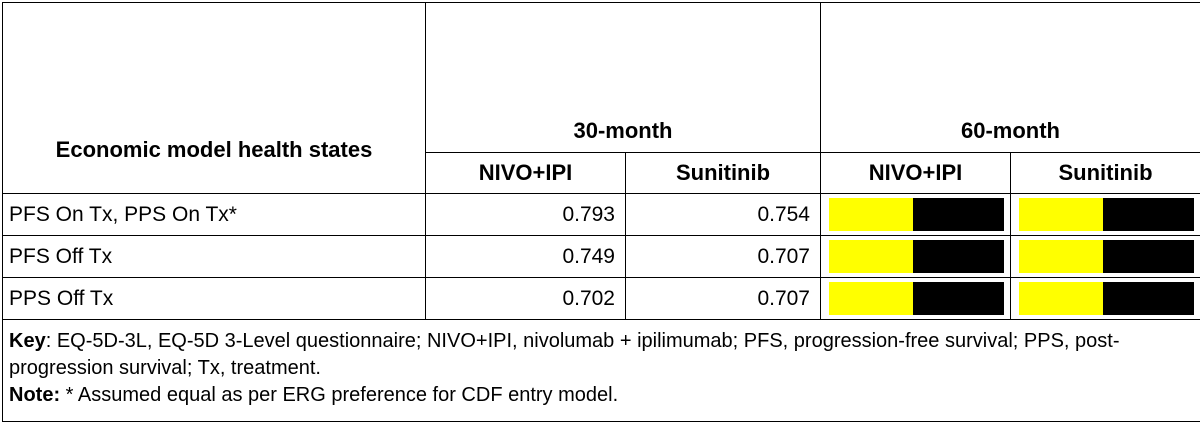 The height and width of the screenshot is (423, 1200). Describe the element at coordinates (213, 298) in the screenshot. I see `row-label: PPS Off Tx` at that location.